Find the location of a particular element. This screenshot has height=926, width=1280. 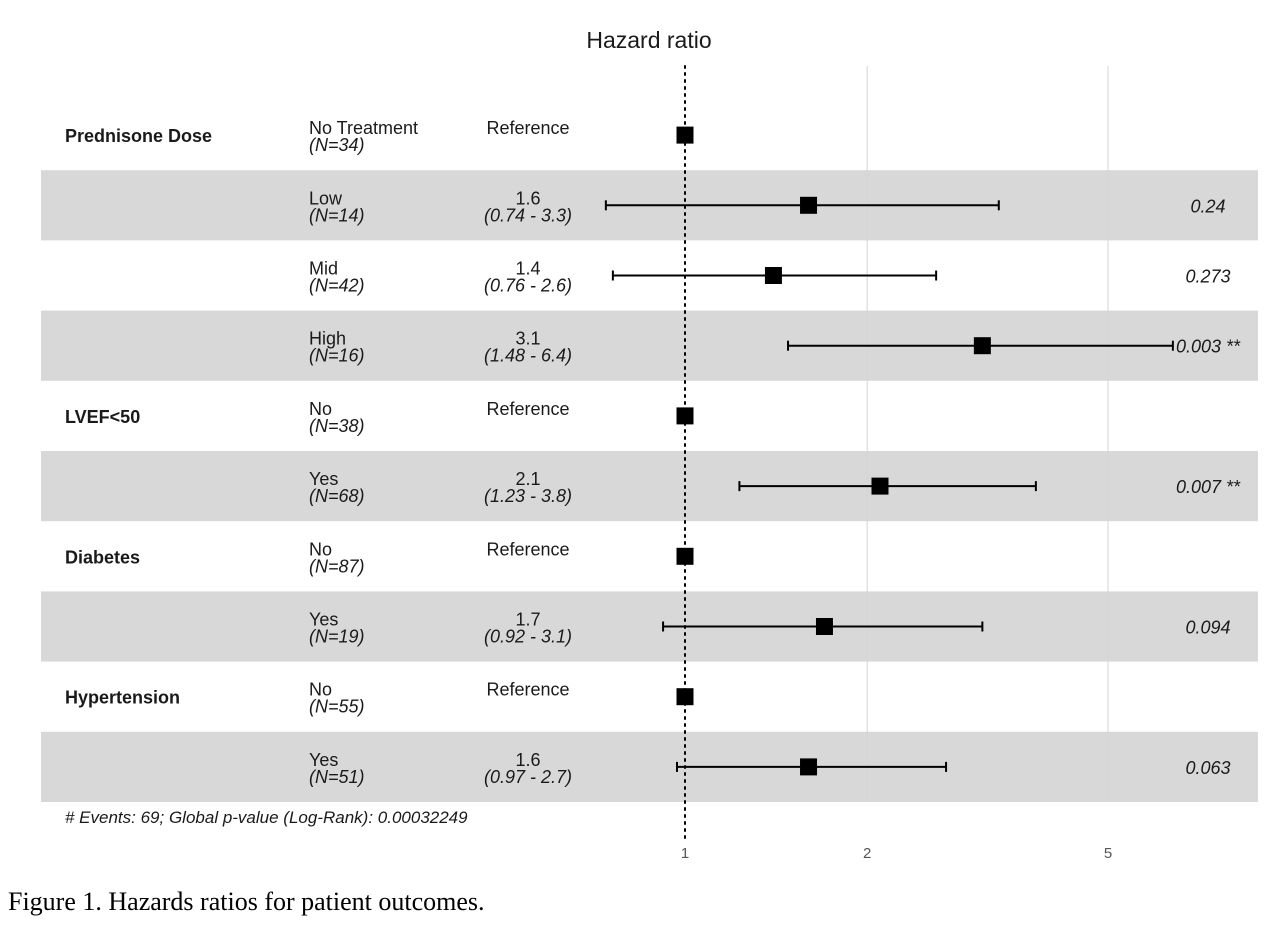

level-label: High is located at coordinates (327, 339).